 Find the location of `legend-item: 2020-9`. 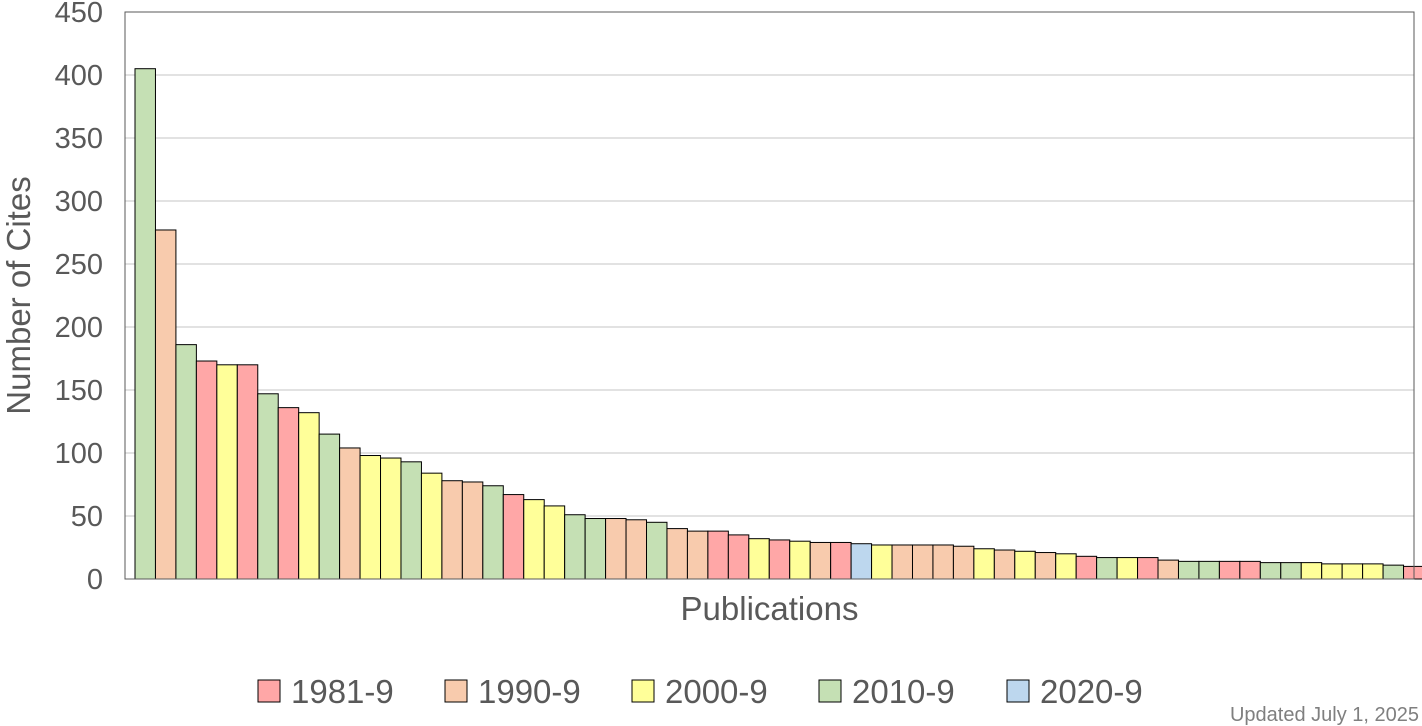

legend-item: 2020-9 is located at coordinates (1074, 691).